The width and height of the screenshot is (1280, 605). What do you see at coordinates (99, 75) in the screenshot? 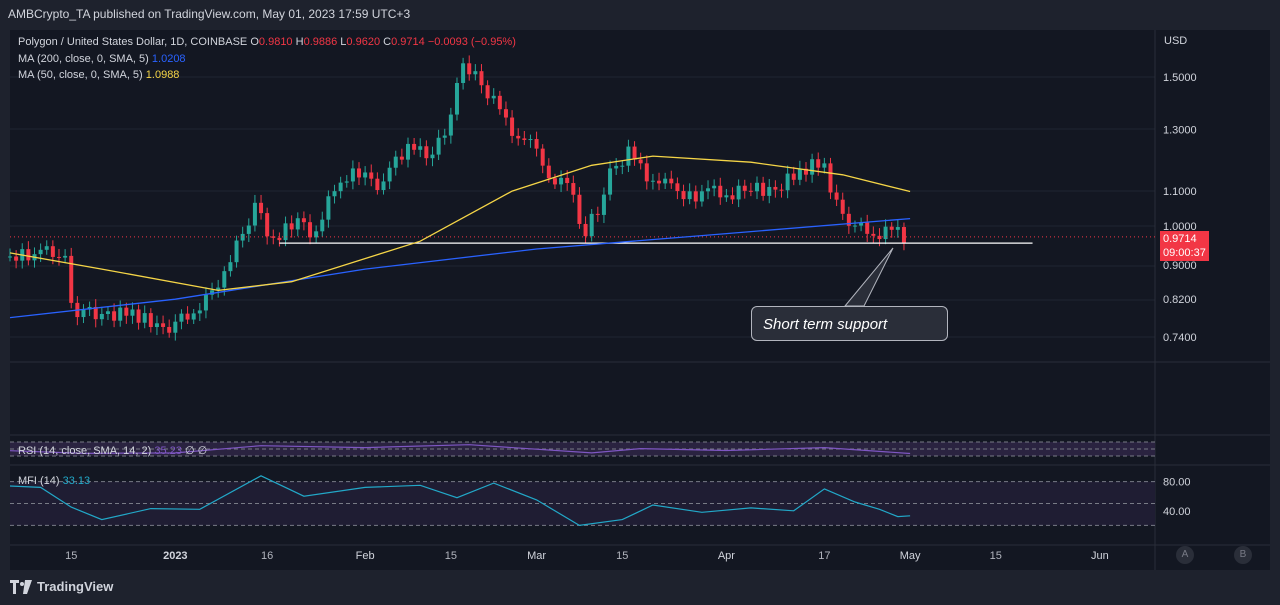
I see `legend-ma50: MA (50, close, 0, SMA, 5) 1.0988` at bounding box center [99, 75].